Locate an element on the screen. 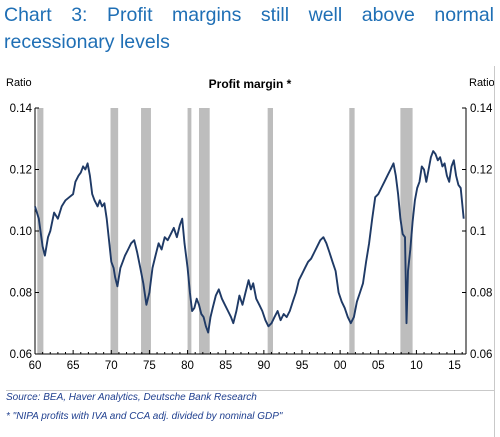 The width and height of the screenshot is (500, 437). y-tick-label-right: 0.14 is located at coordinates (481, 109).